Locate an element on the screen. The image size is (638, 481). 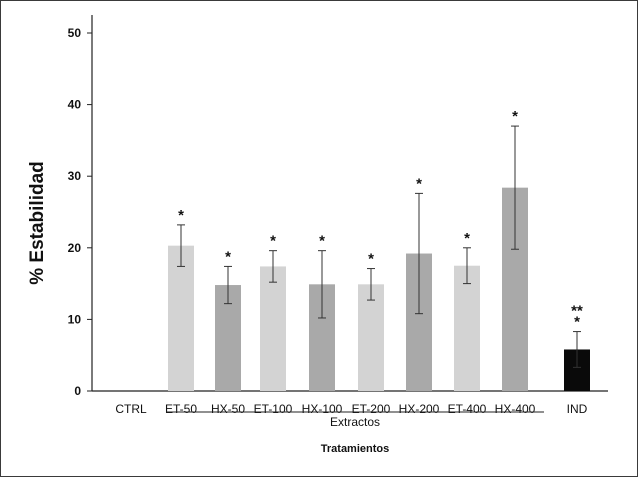
x-tick-label: HX-400 is located at coordinates (515, 409).